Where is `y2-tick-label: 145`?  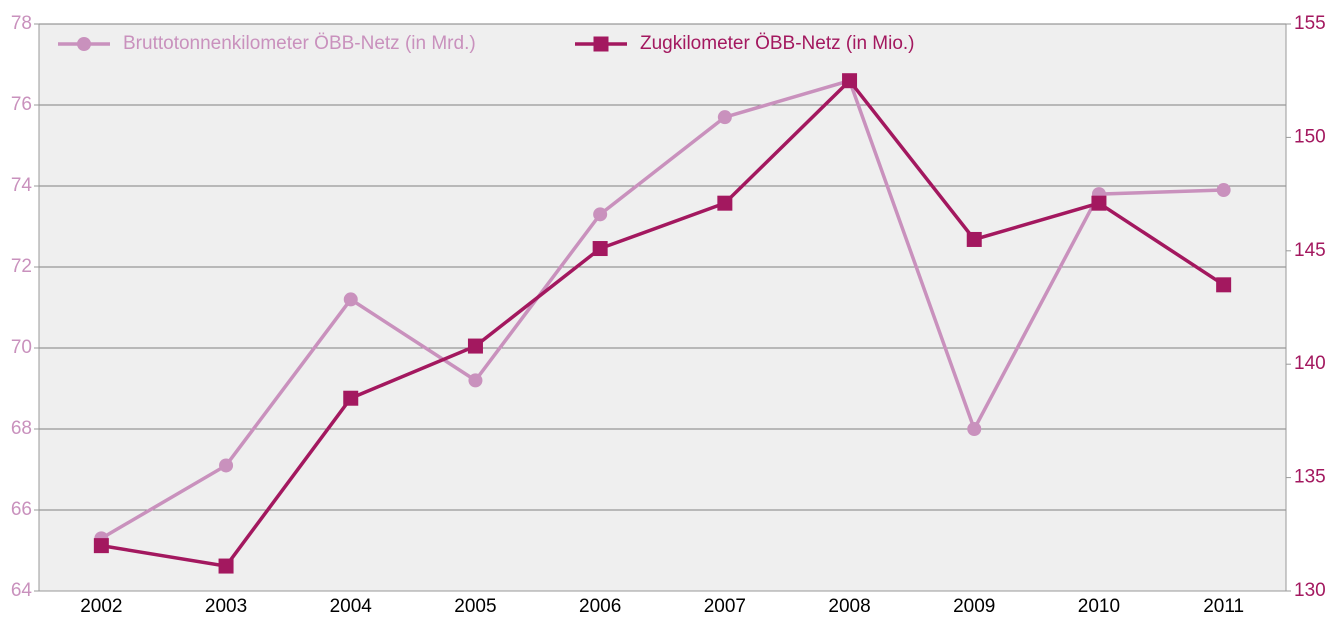 y2-tick-label: 145 is located at coordinates (1310, 250).